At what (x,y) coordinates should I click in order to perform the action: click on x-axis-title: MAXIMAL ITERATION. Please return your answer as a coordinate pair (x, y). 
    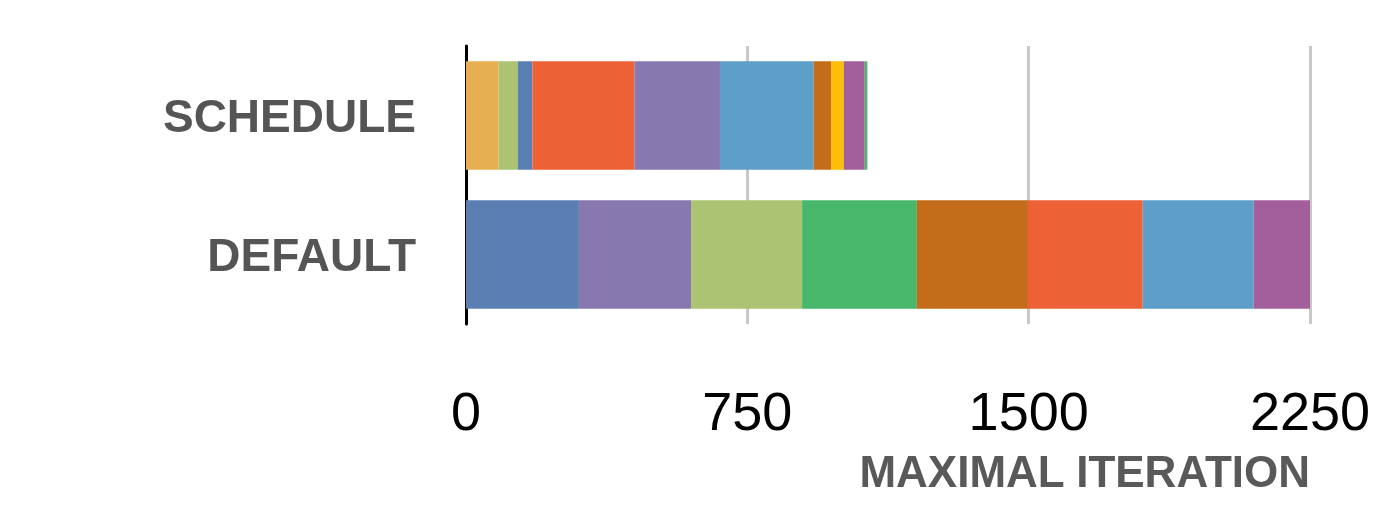
    Looking at the image, I should click on (1084, 471).